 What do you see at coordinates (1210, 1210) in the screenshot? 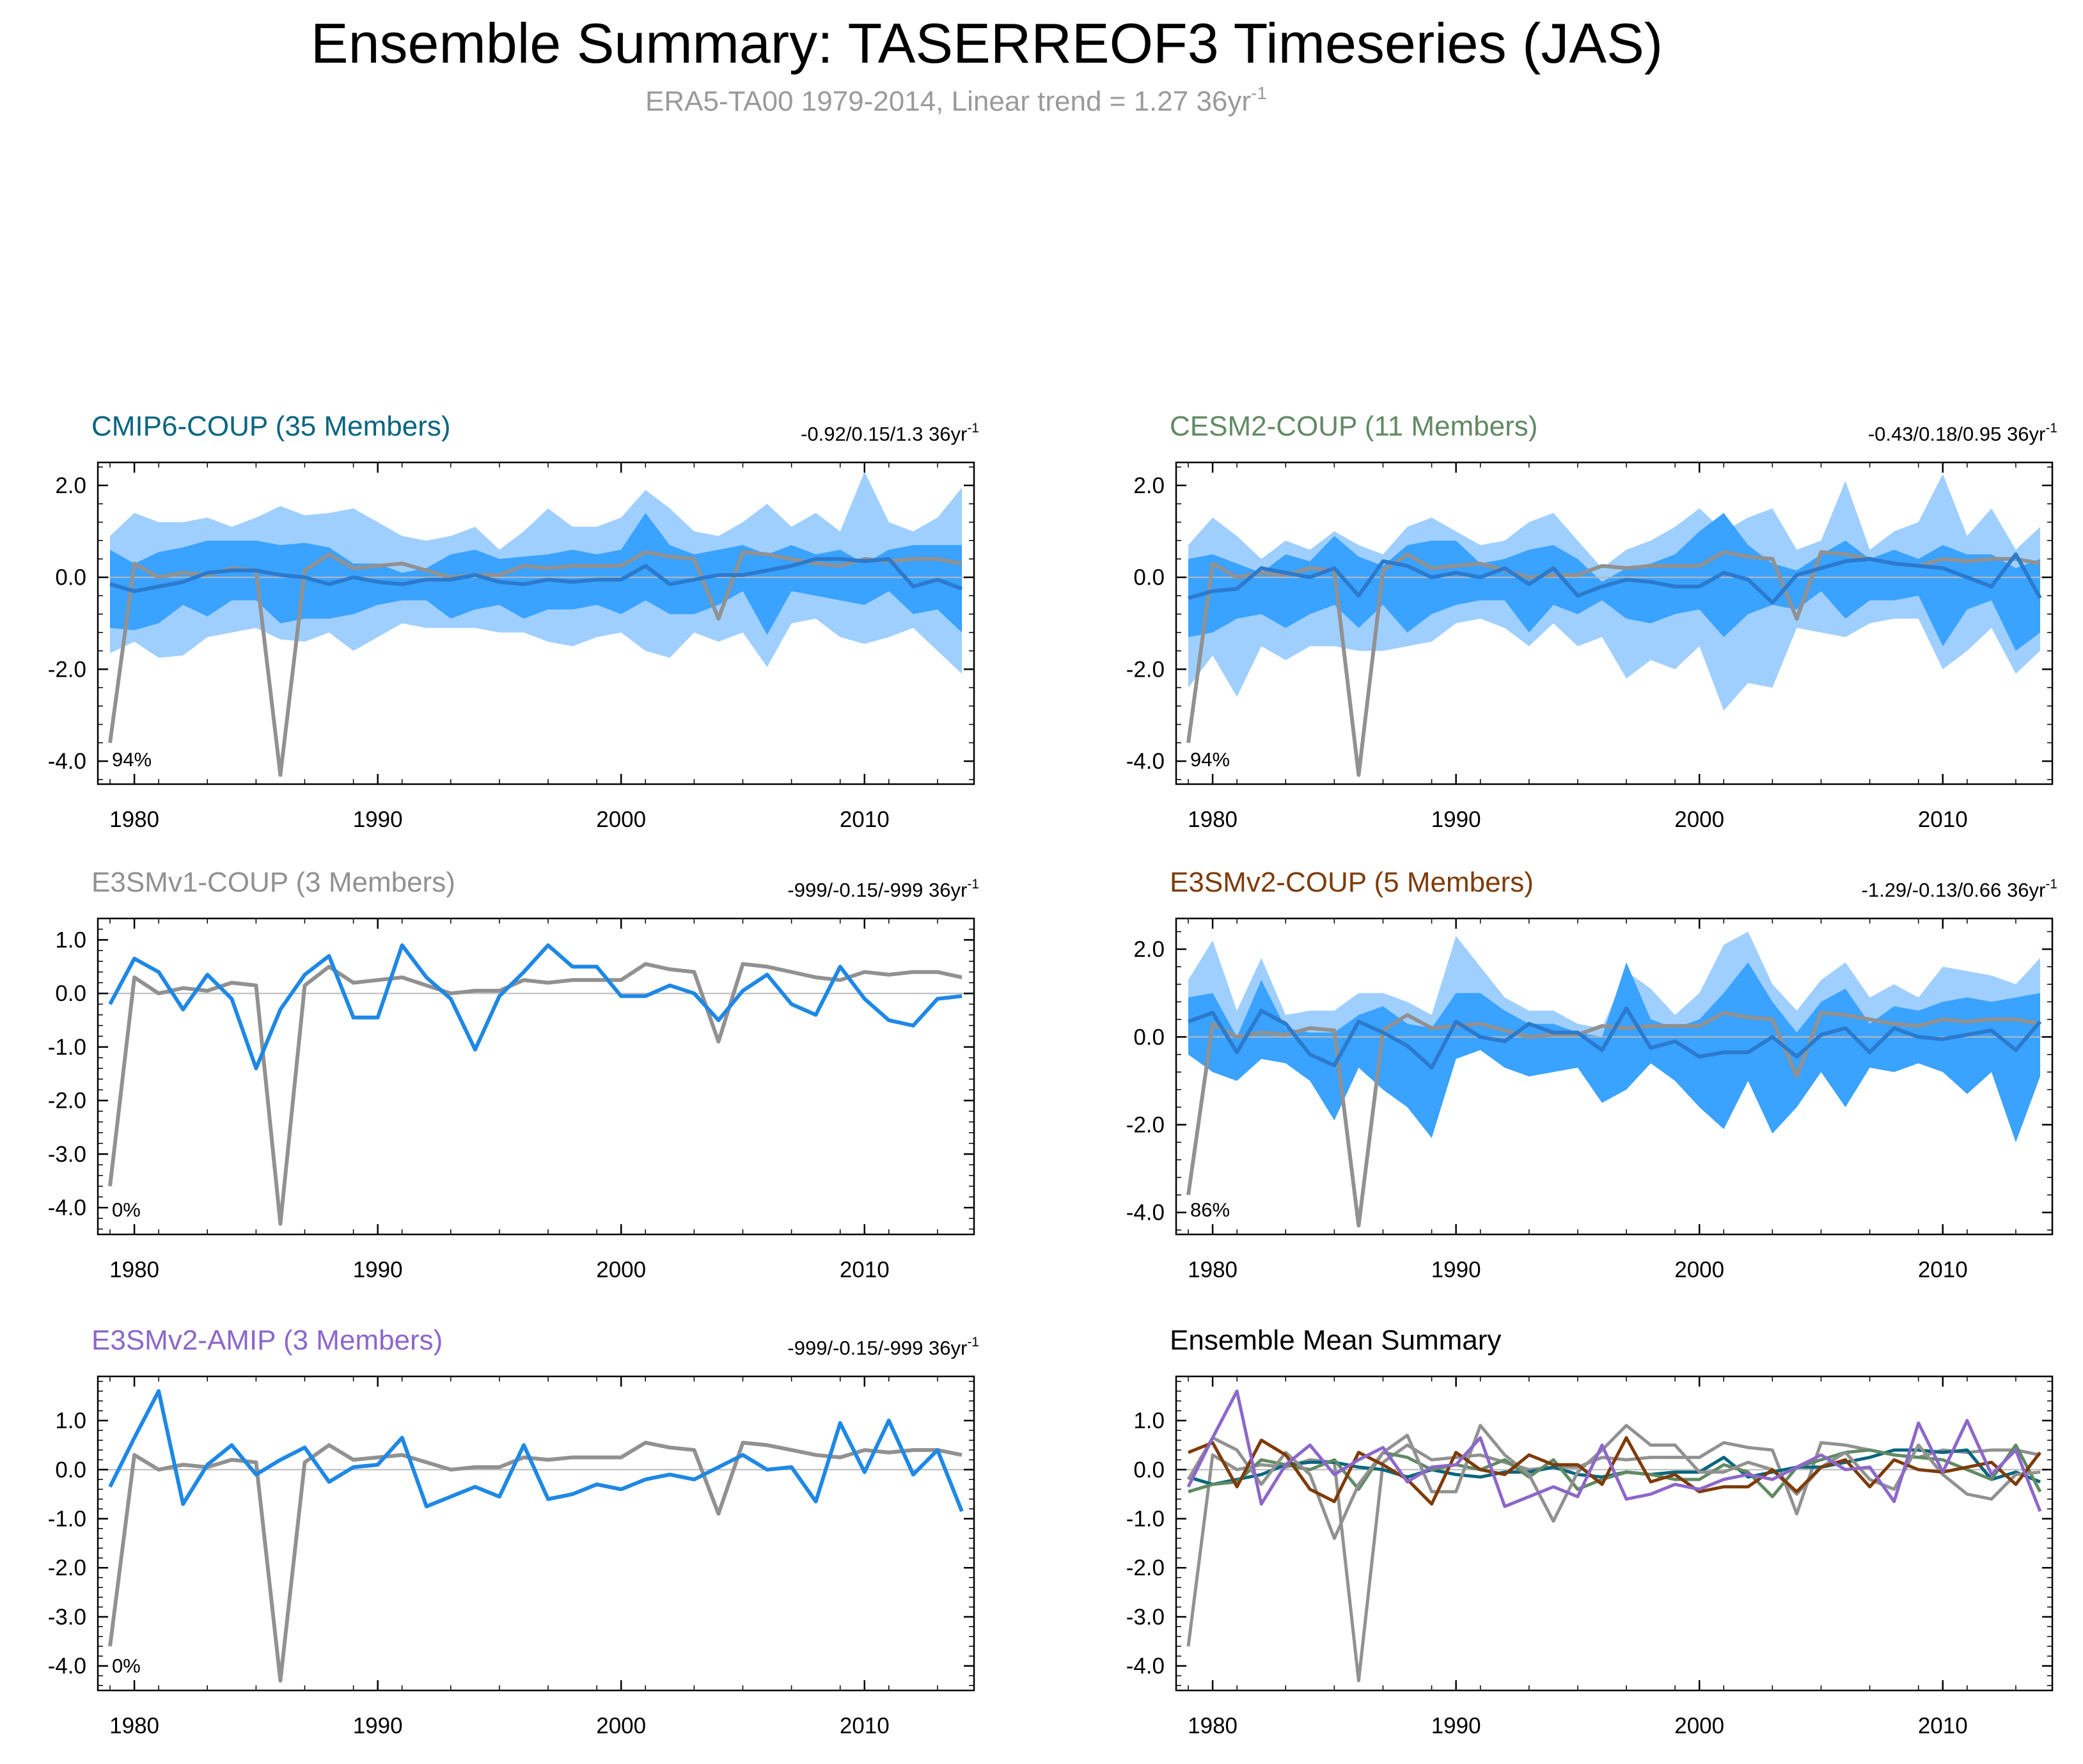
I see `percent-label: 86%` at bounding box center [1210, 1210].